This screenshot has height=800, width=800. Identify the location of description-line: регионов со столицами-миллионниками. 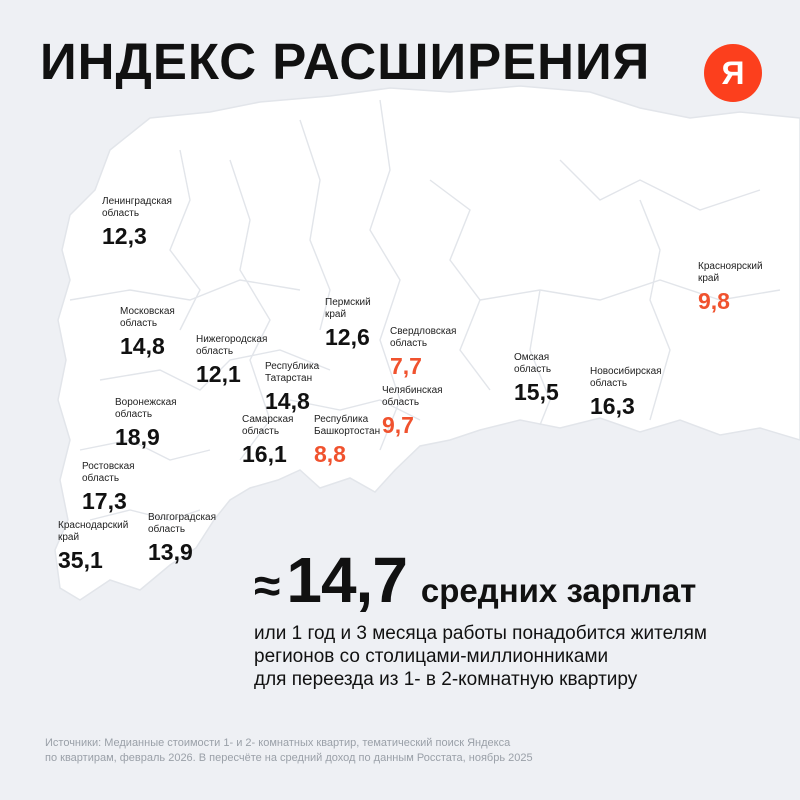
(431, 656).